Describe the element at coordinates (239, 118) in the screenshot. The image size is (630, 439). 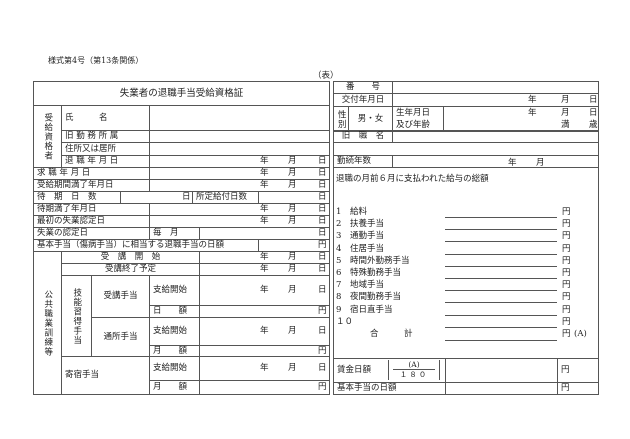
I see `name-field` at that location.